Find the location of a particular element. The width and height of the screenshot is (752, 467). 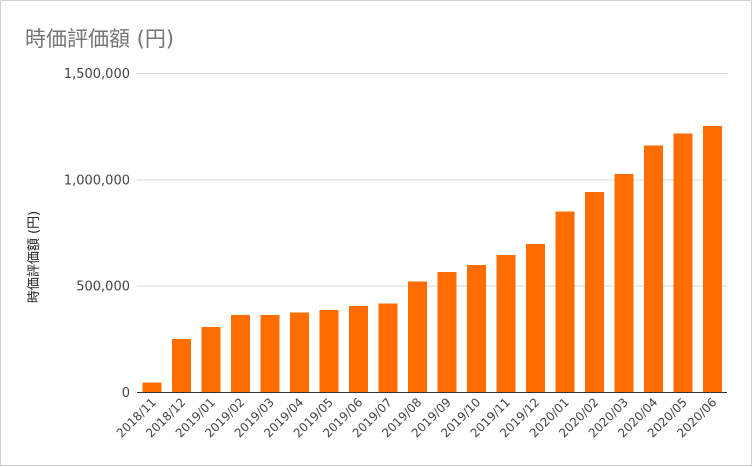

chart-title: 時価評価額 (円) is located at coordinates (99, 39).